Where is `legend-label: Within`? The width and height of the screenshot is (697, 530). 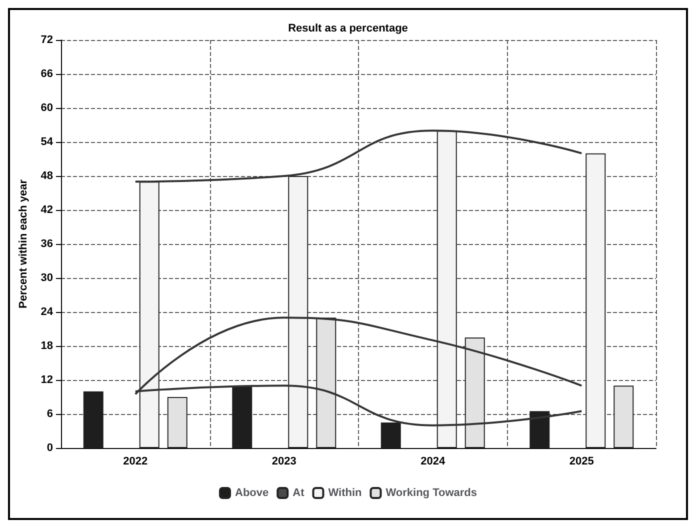
legend-label: Within is located at coordinates (345, 493).